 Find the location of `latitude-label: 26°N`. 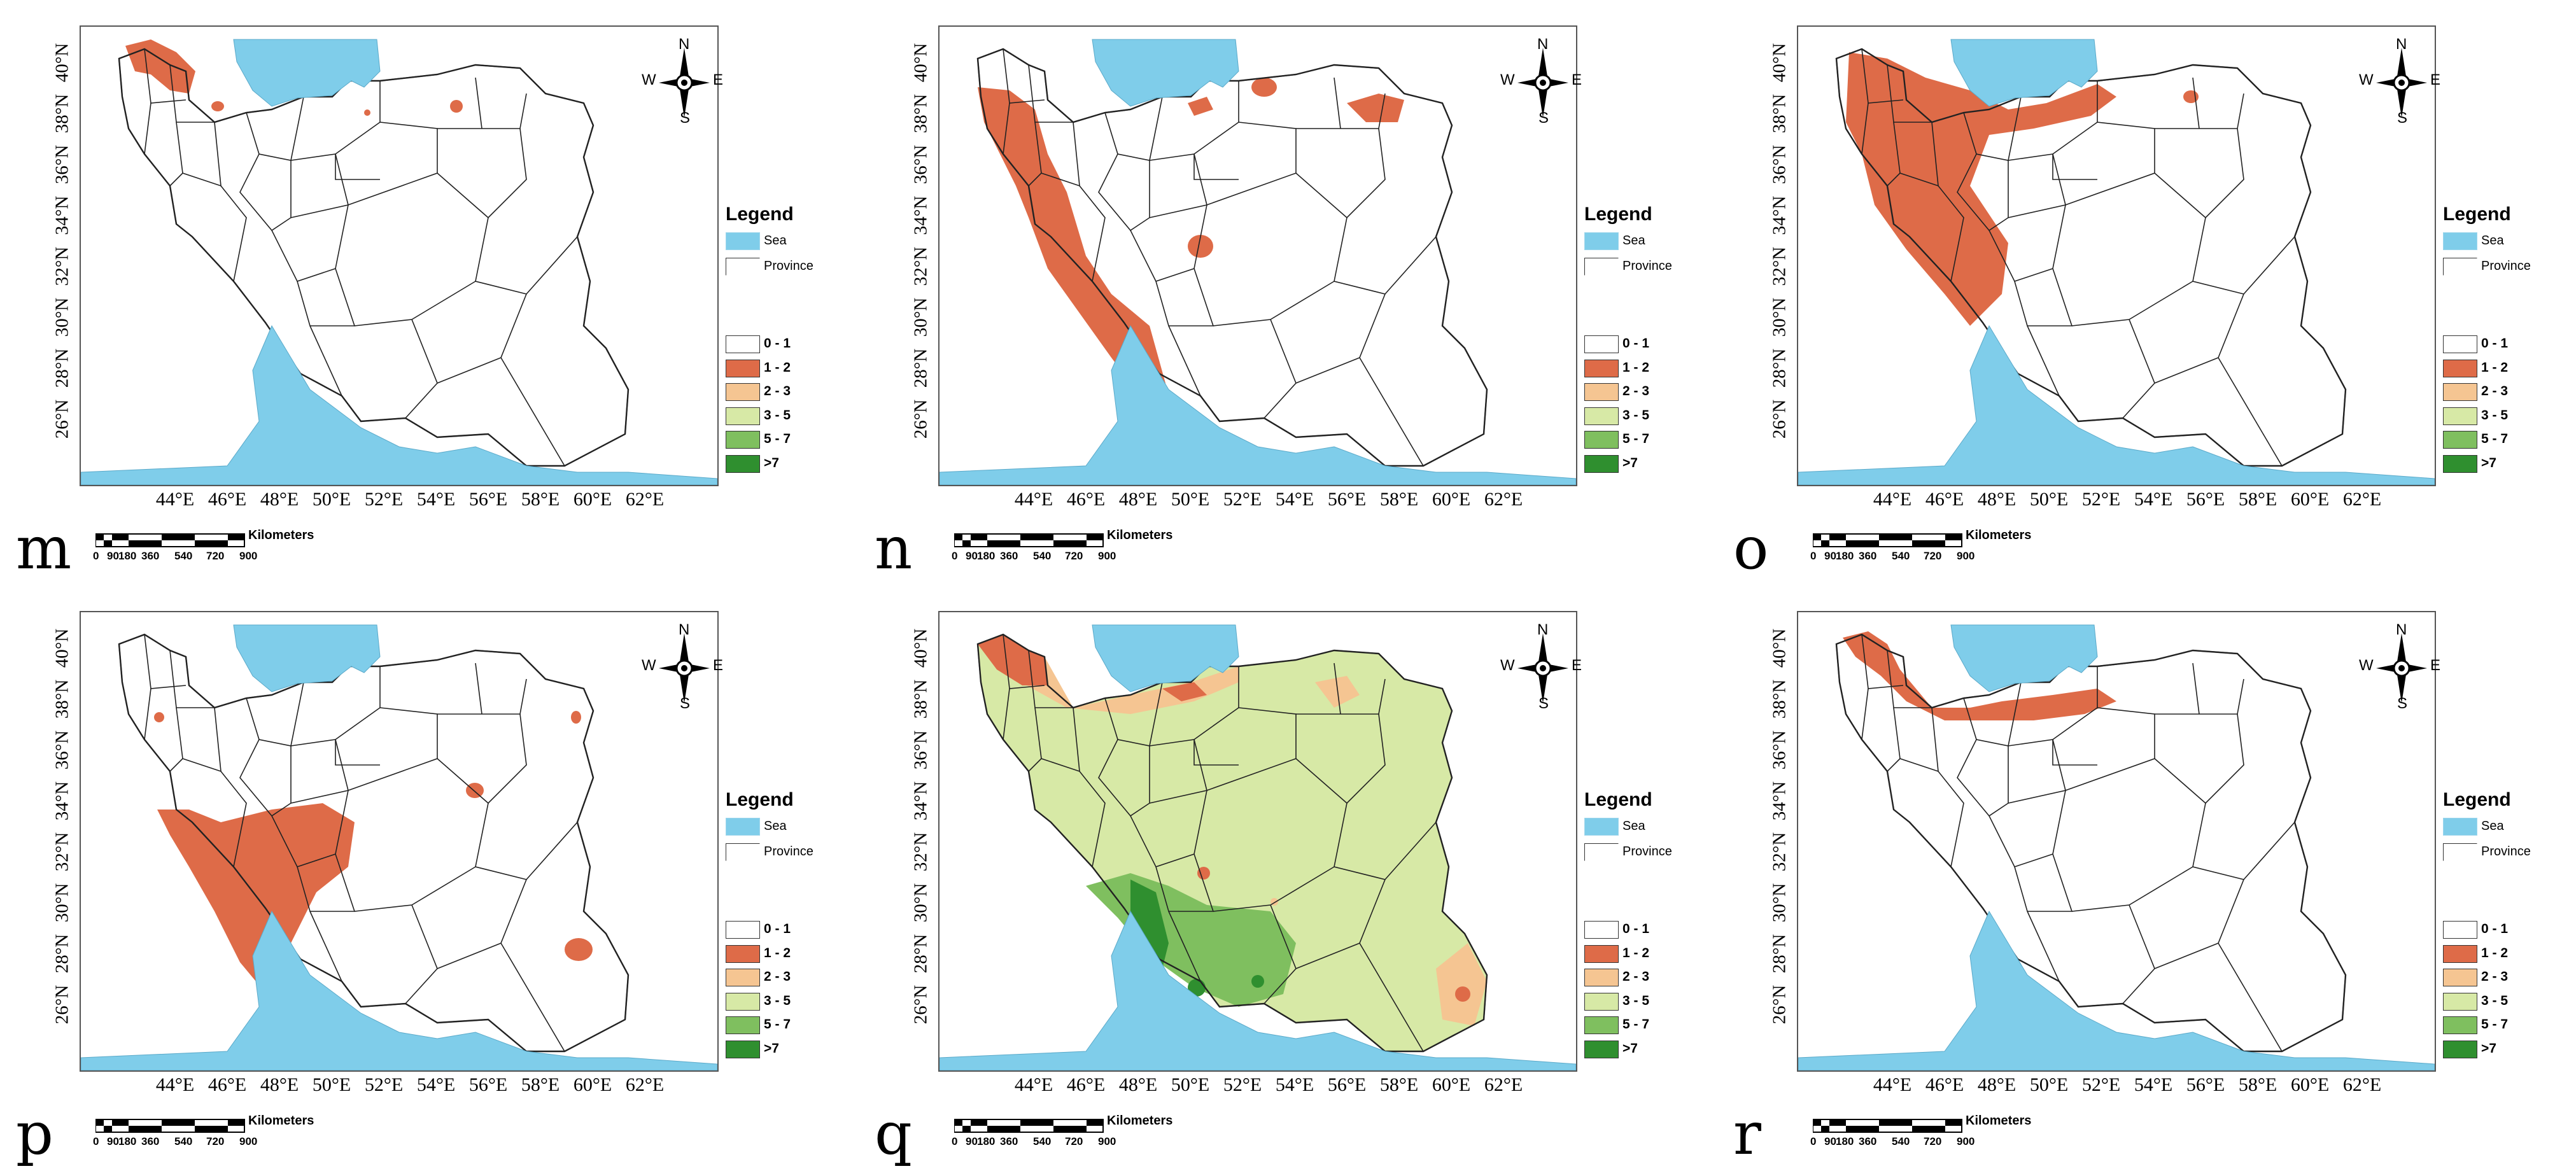

latitude-label: 26°N is located at coordinates (63, 1005).